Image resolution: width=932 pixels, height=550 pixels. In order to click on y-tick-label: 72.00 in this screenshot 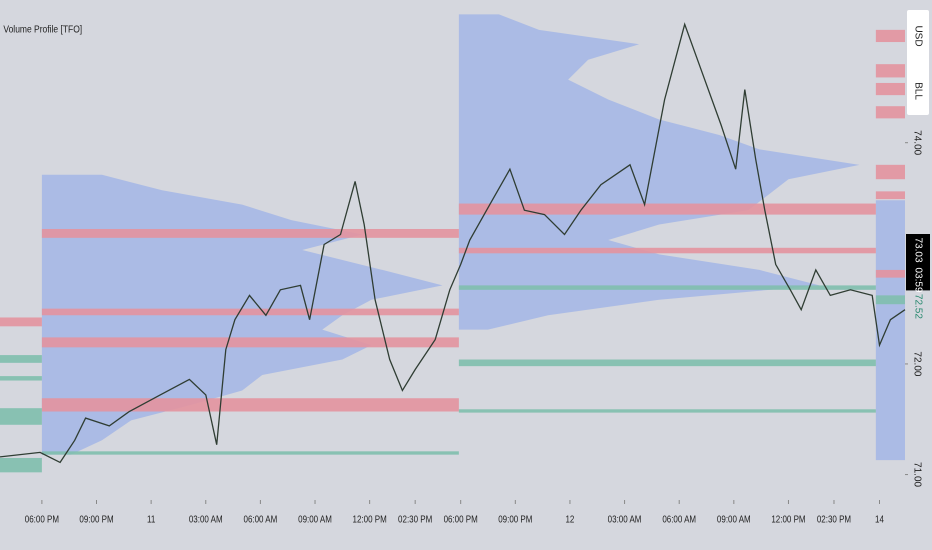, I will do `click(916, 363)`.